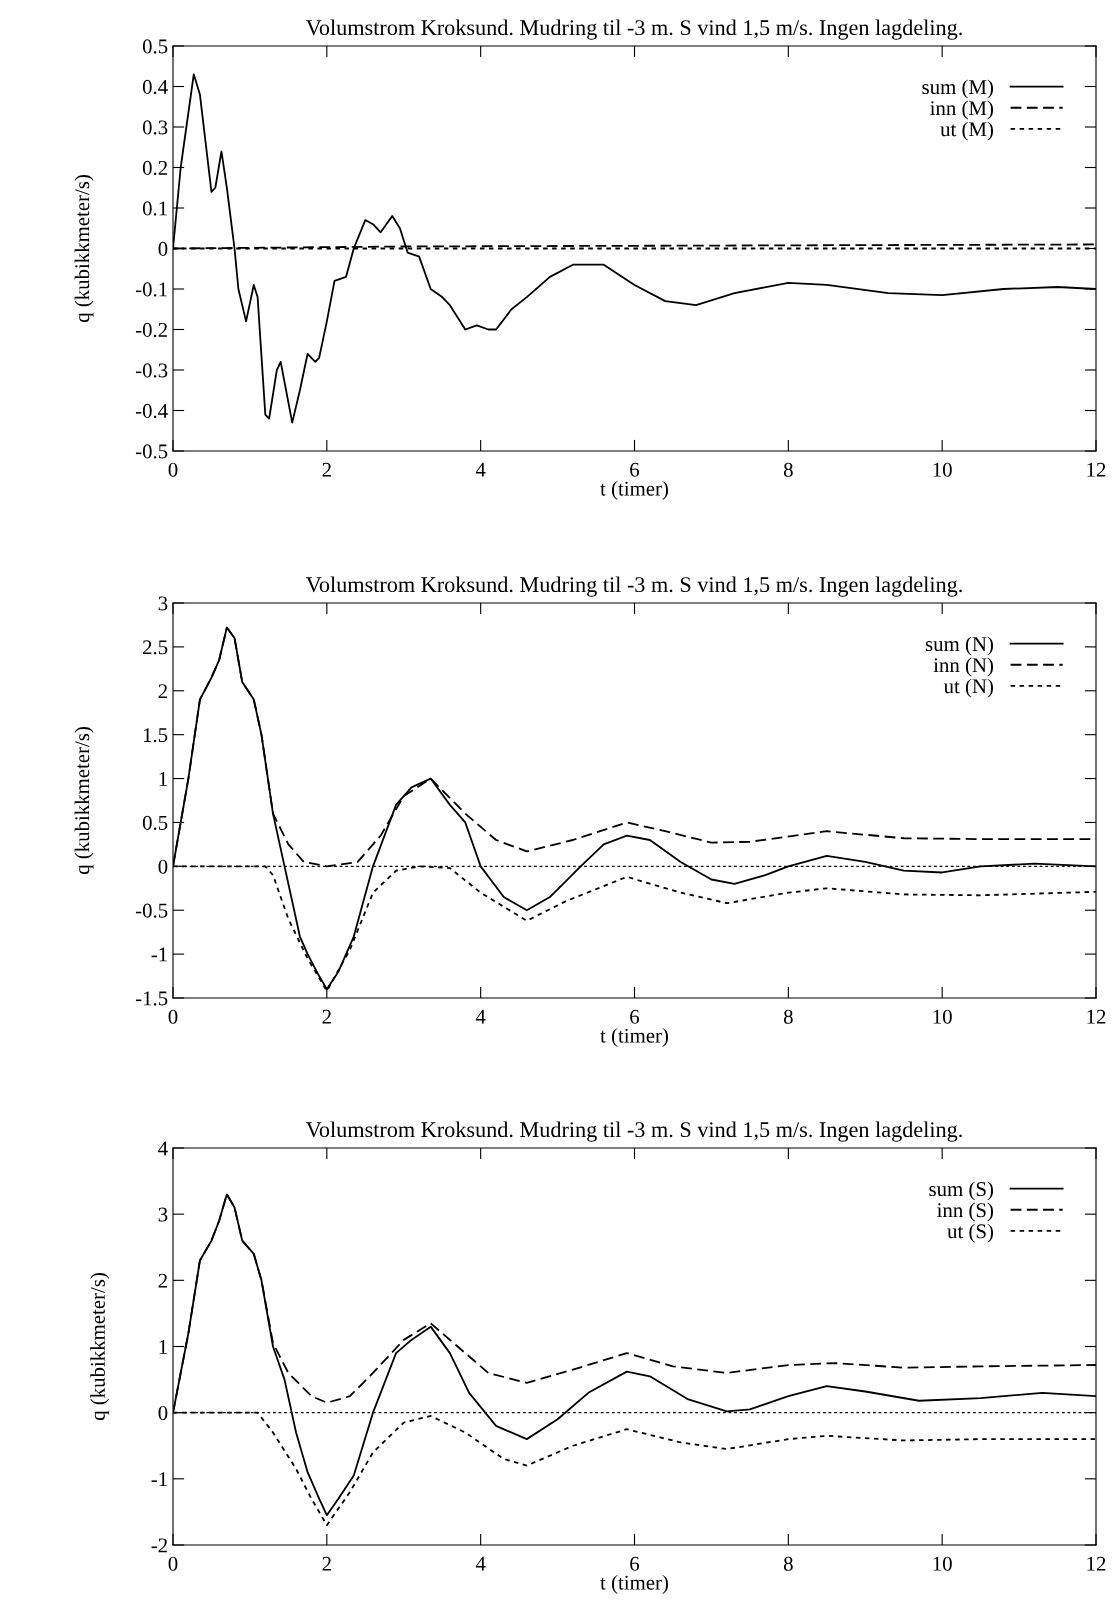  What do you see at coordinates (961, 1191) in the screenshot?
I see `legend-label: sum (S)` at bounding box center [961, 1191].